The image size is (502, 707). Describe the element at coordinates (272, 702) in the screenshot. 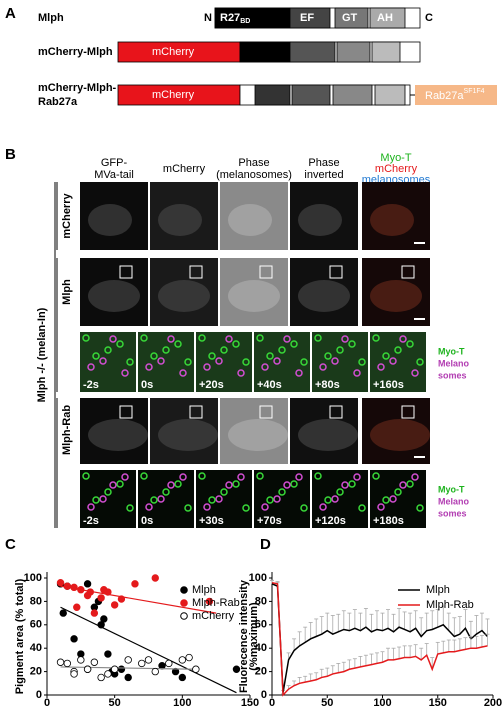

I see `x-tick-label: 0` at that location.